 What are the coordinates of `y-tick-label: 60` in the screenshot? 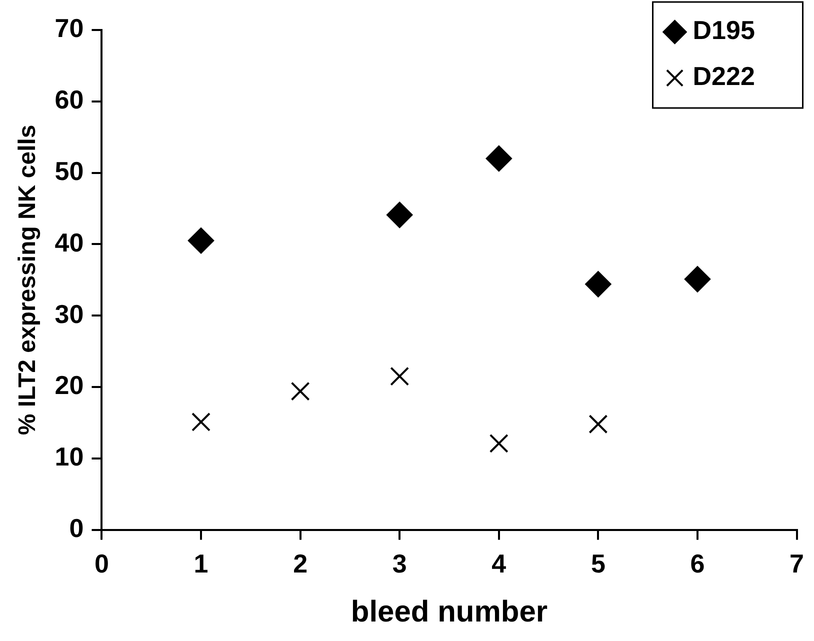 It's located at (69, 99).